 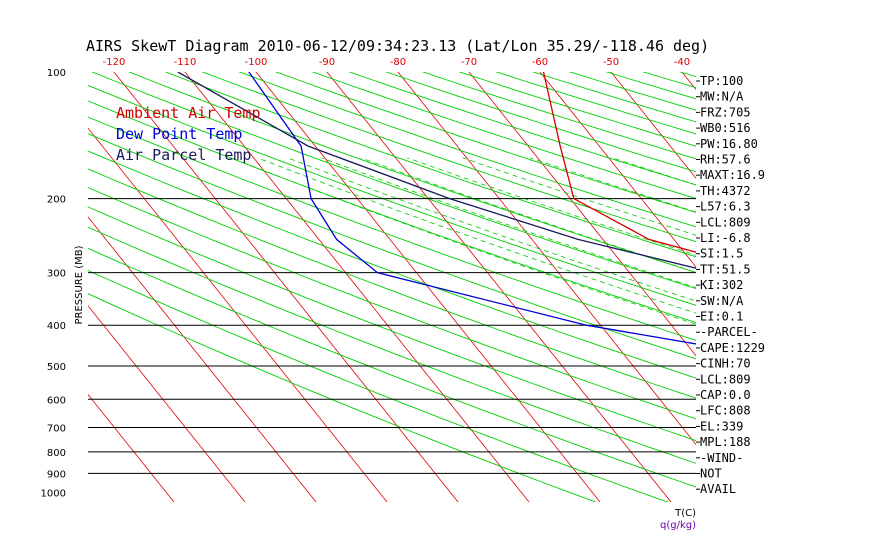 I want to click on index-label: SW:N/A, so click(x=722, y=301).